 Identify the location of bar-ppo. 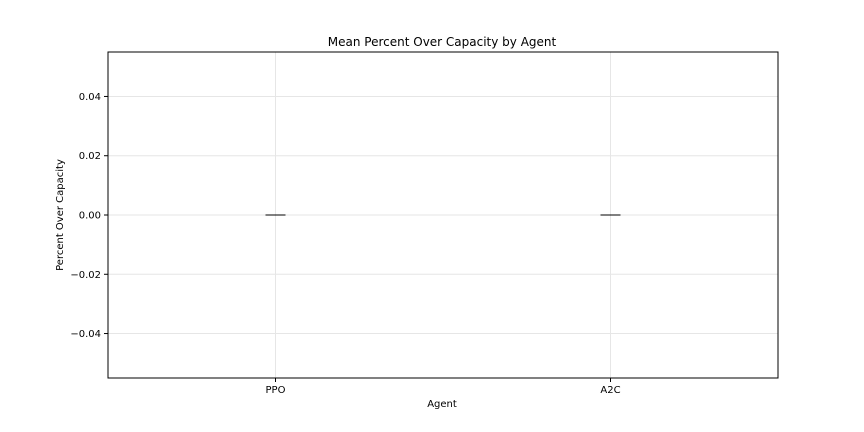
(275, 215).